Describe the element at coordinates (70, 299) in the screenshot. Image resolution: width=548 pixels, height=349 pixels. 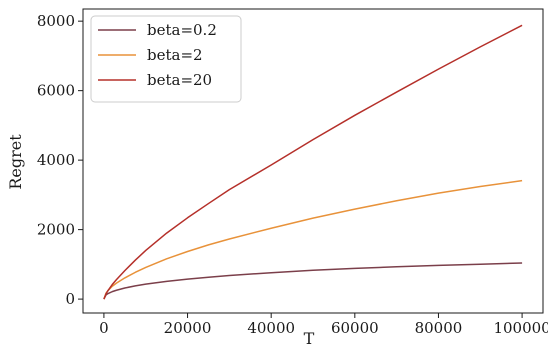
I see `y-tick-label: 0` at that location.